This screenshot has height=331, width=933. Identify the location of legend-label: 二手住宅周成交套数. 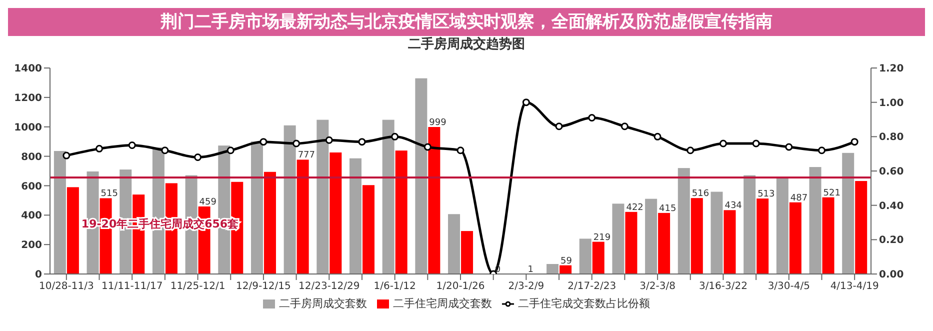
(442, 303).